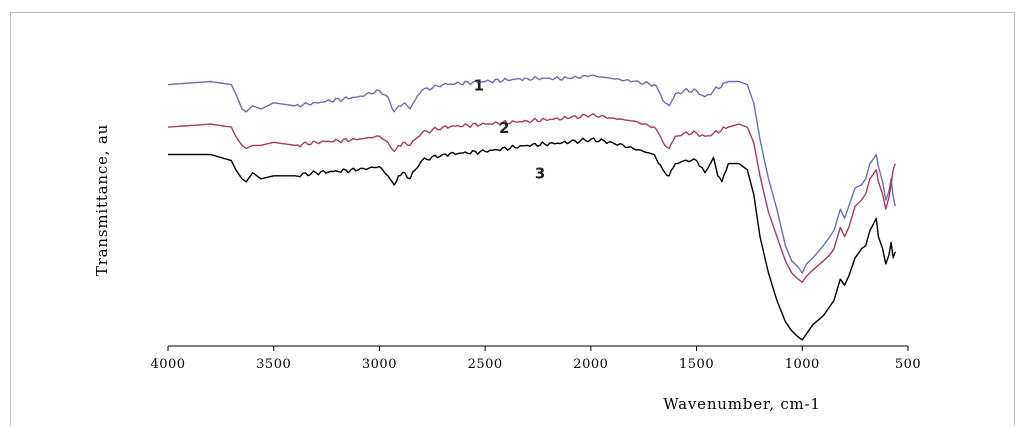 The width and height of the screenshot is (1021, 427). What do you see at coordinates (102, 200) in the screenshot?
I see `y-axis-title: Transmittance, au` at bounding box center [102, 200].